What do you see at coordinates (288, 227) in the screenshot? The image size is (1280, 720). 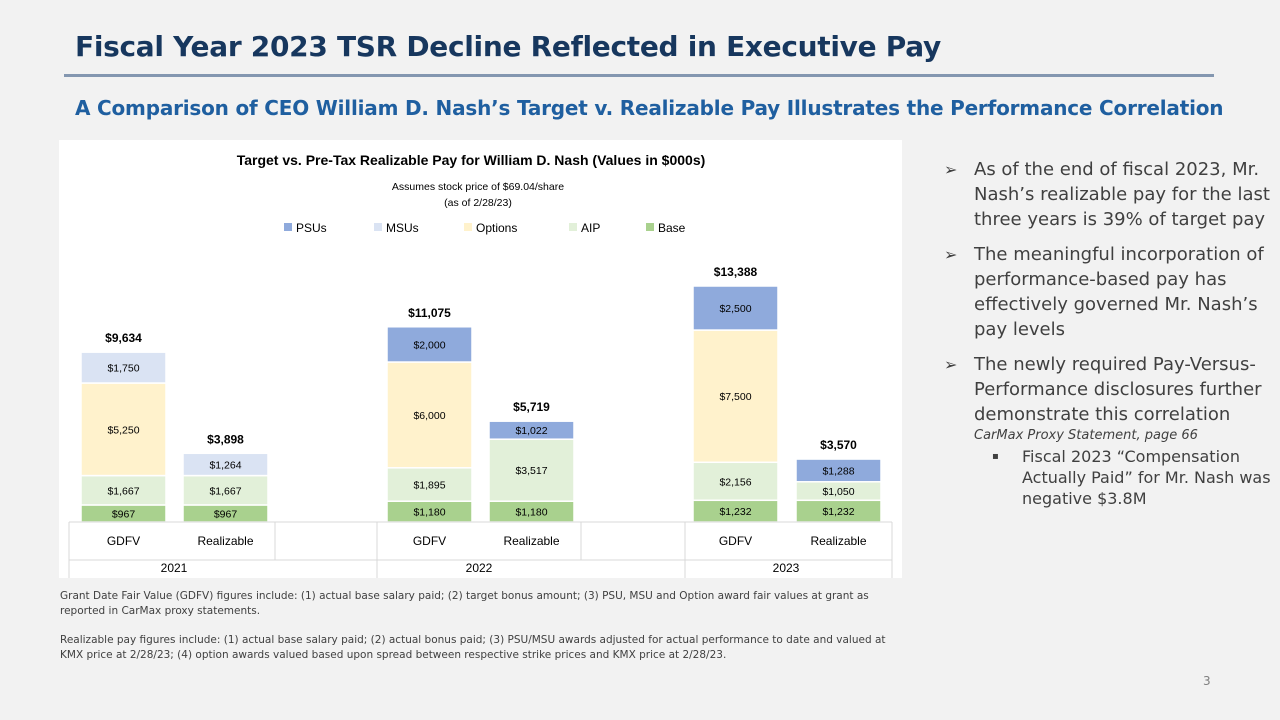 I see `legend-swatch-psus` at bounding box center [288, 227].